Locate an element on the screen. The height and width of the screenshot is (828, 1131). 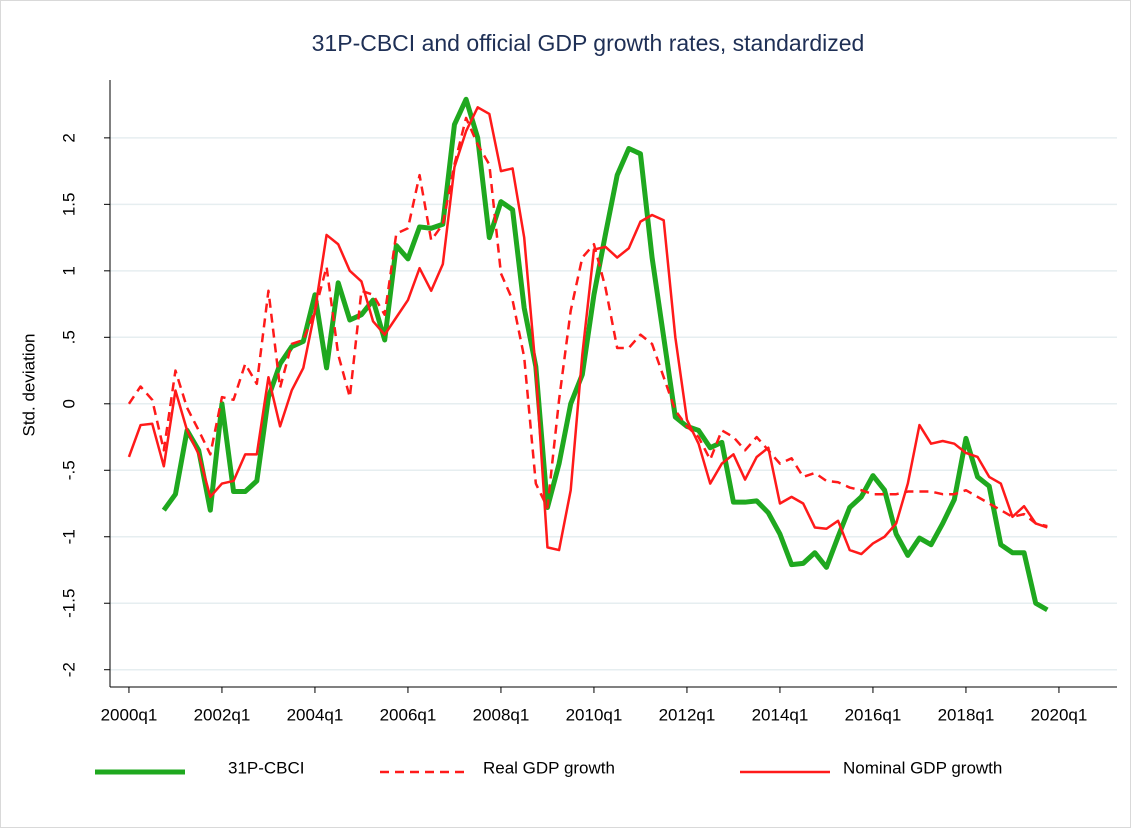
y-tick-label: -2 is located at coordinates (68, 669).